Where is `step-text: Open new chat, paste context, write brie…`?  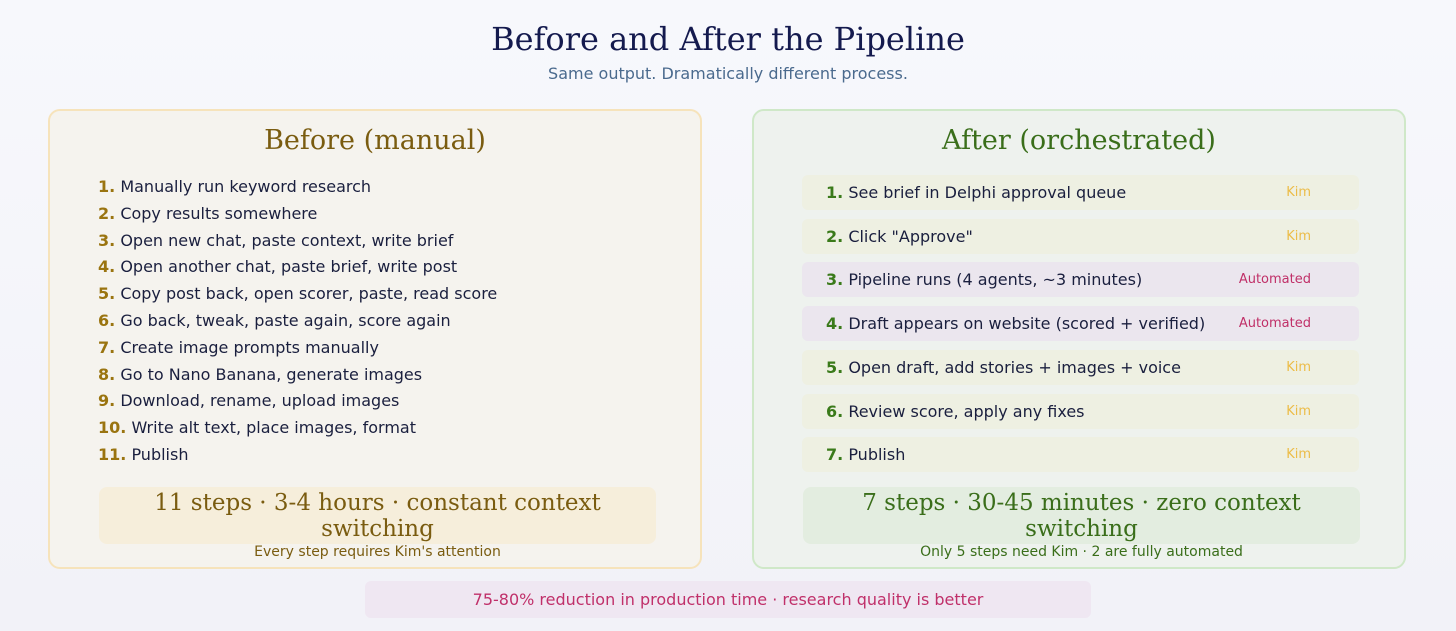
step-text: Open new chat, paste context, write brie… is located at coordinates (287, 240).